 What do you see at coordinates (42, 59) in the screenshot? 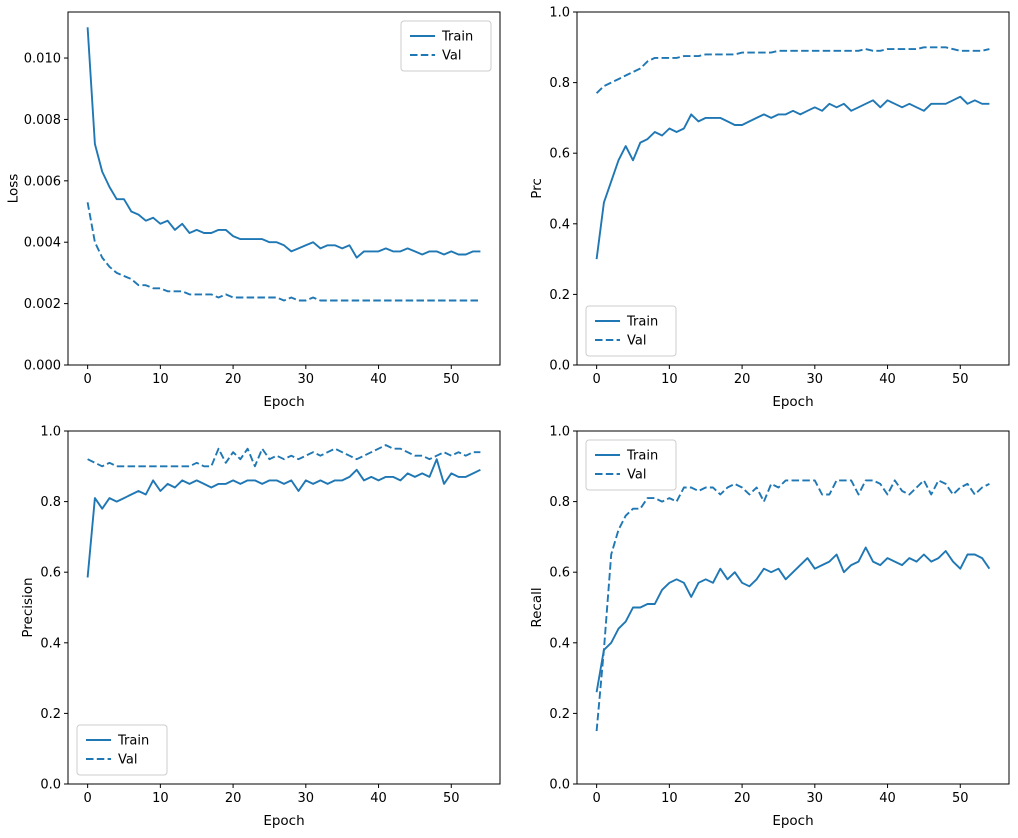
I see `y-tick-label: 0.010` at bounding box center [42, 59].